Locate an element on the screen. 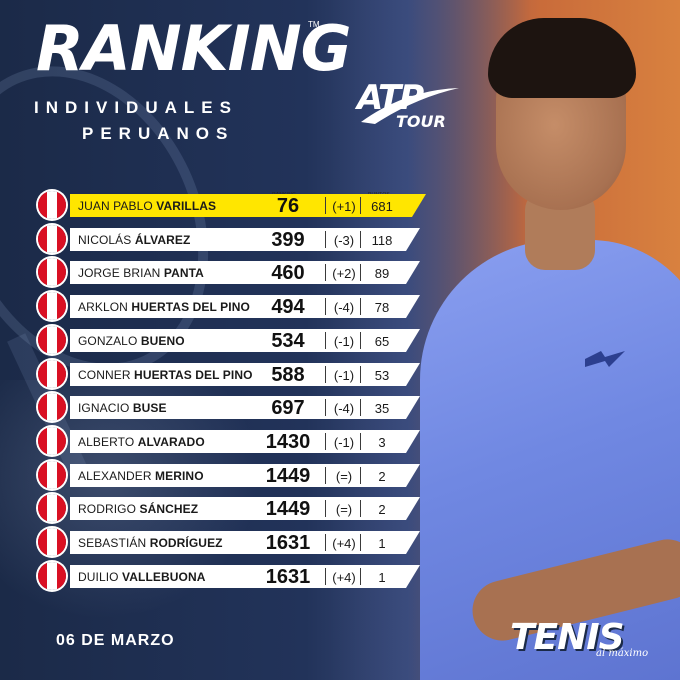 Image resolution: width=680 pixels, height=680 pixels. player-points: 681 is located at coordinates (382, 206).